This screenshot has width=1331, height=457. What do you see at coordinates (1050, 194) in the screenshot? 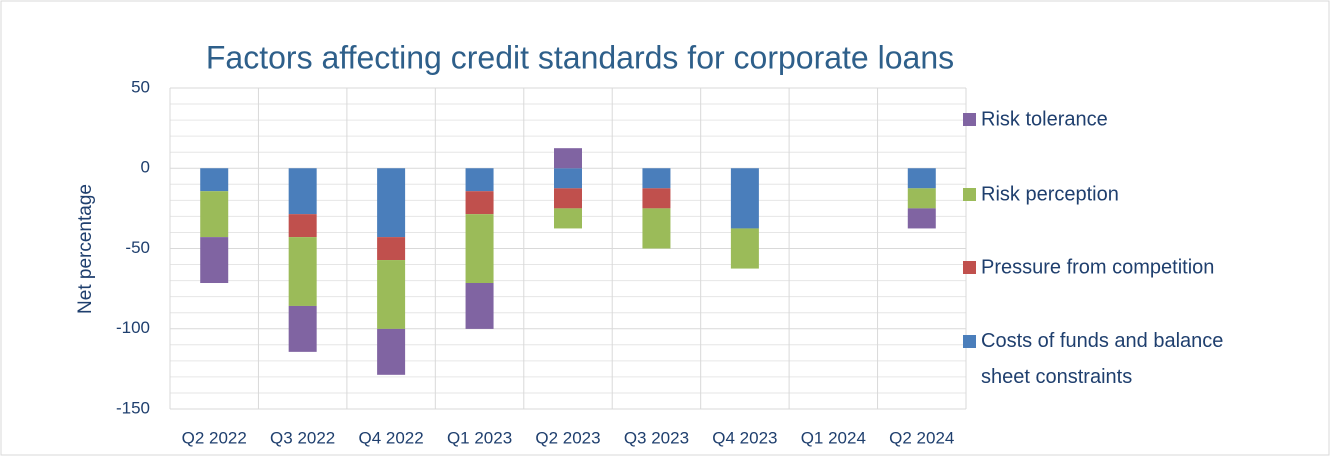
I see `legend-label: Risk perception` at bounding box center [1050, 194].